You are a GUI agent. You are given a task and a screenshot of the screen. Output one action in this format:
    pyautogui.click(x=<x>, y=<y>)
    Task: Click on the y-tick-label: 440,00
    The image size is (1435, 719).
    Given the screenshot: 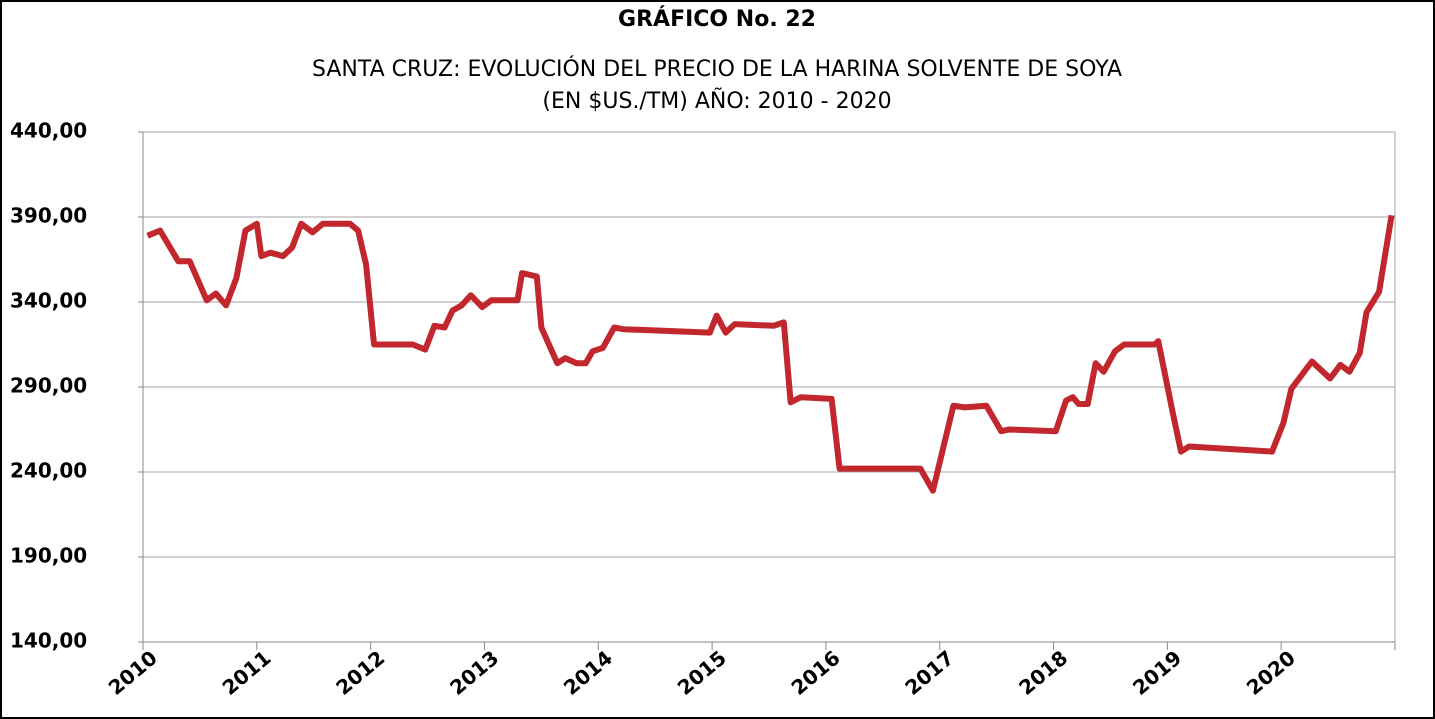 What is the action you would take?
    pyautogui.click(x=48, y=131)
    